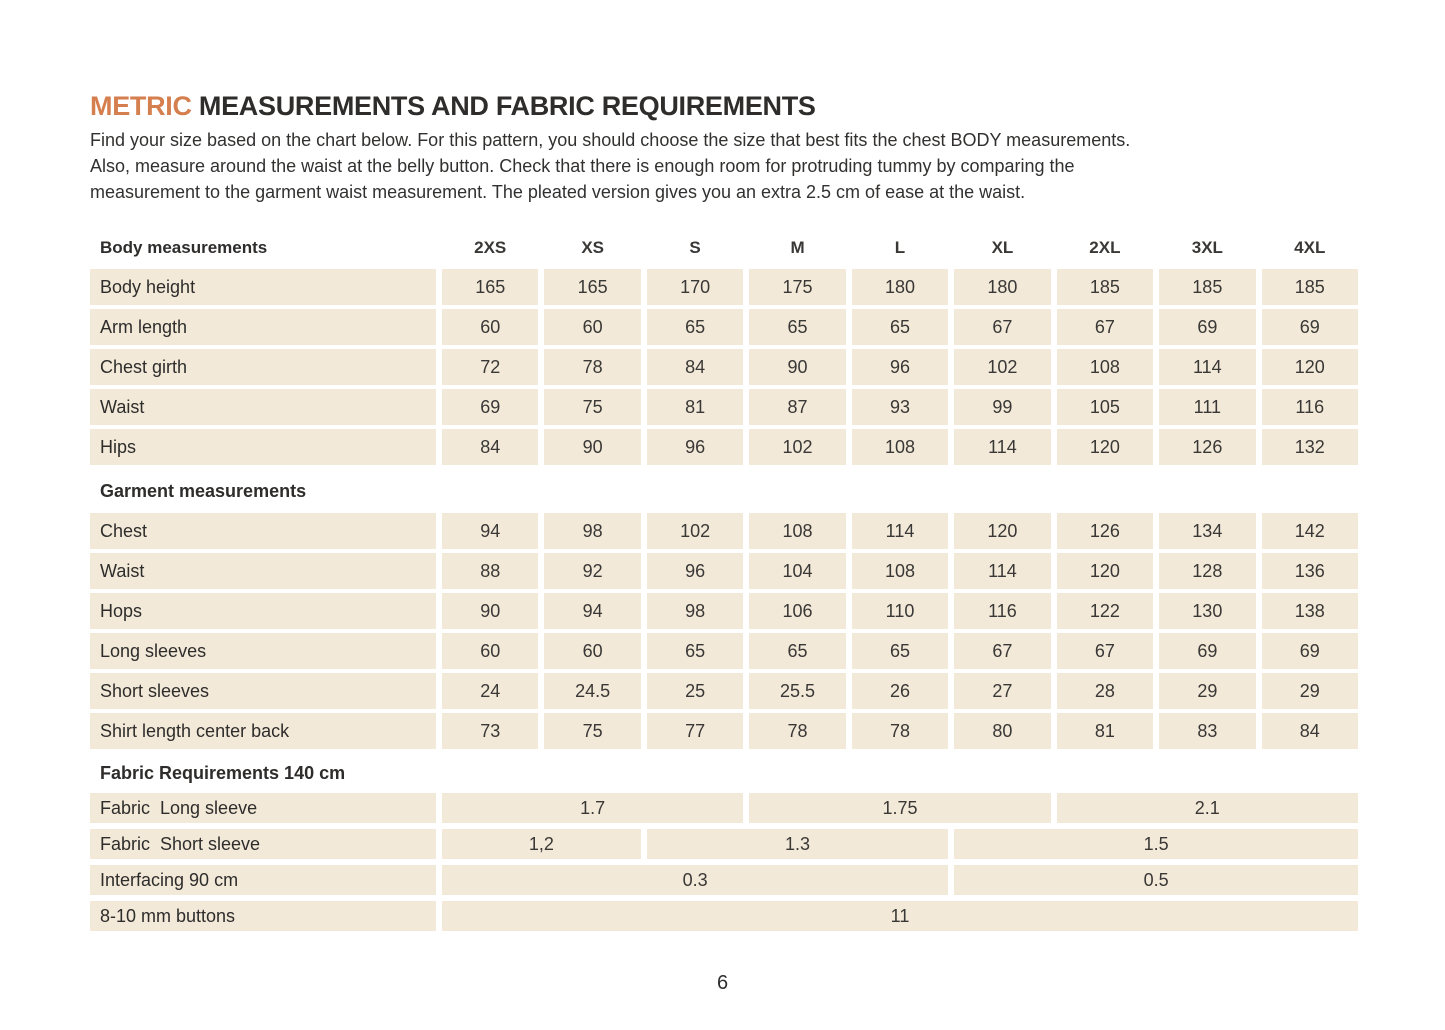 The width and height of the screenshot is (1445, 1030). I want to click on measurement-value-cell: 142, so click(1309, 531).